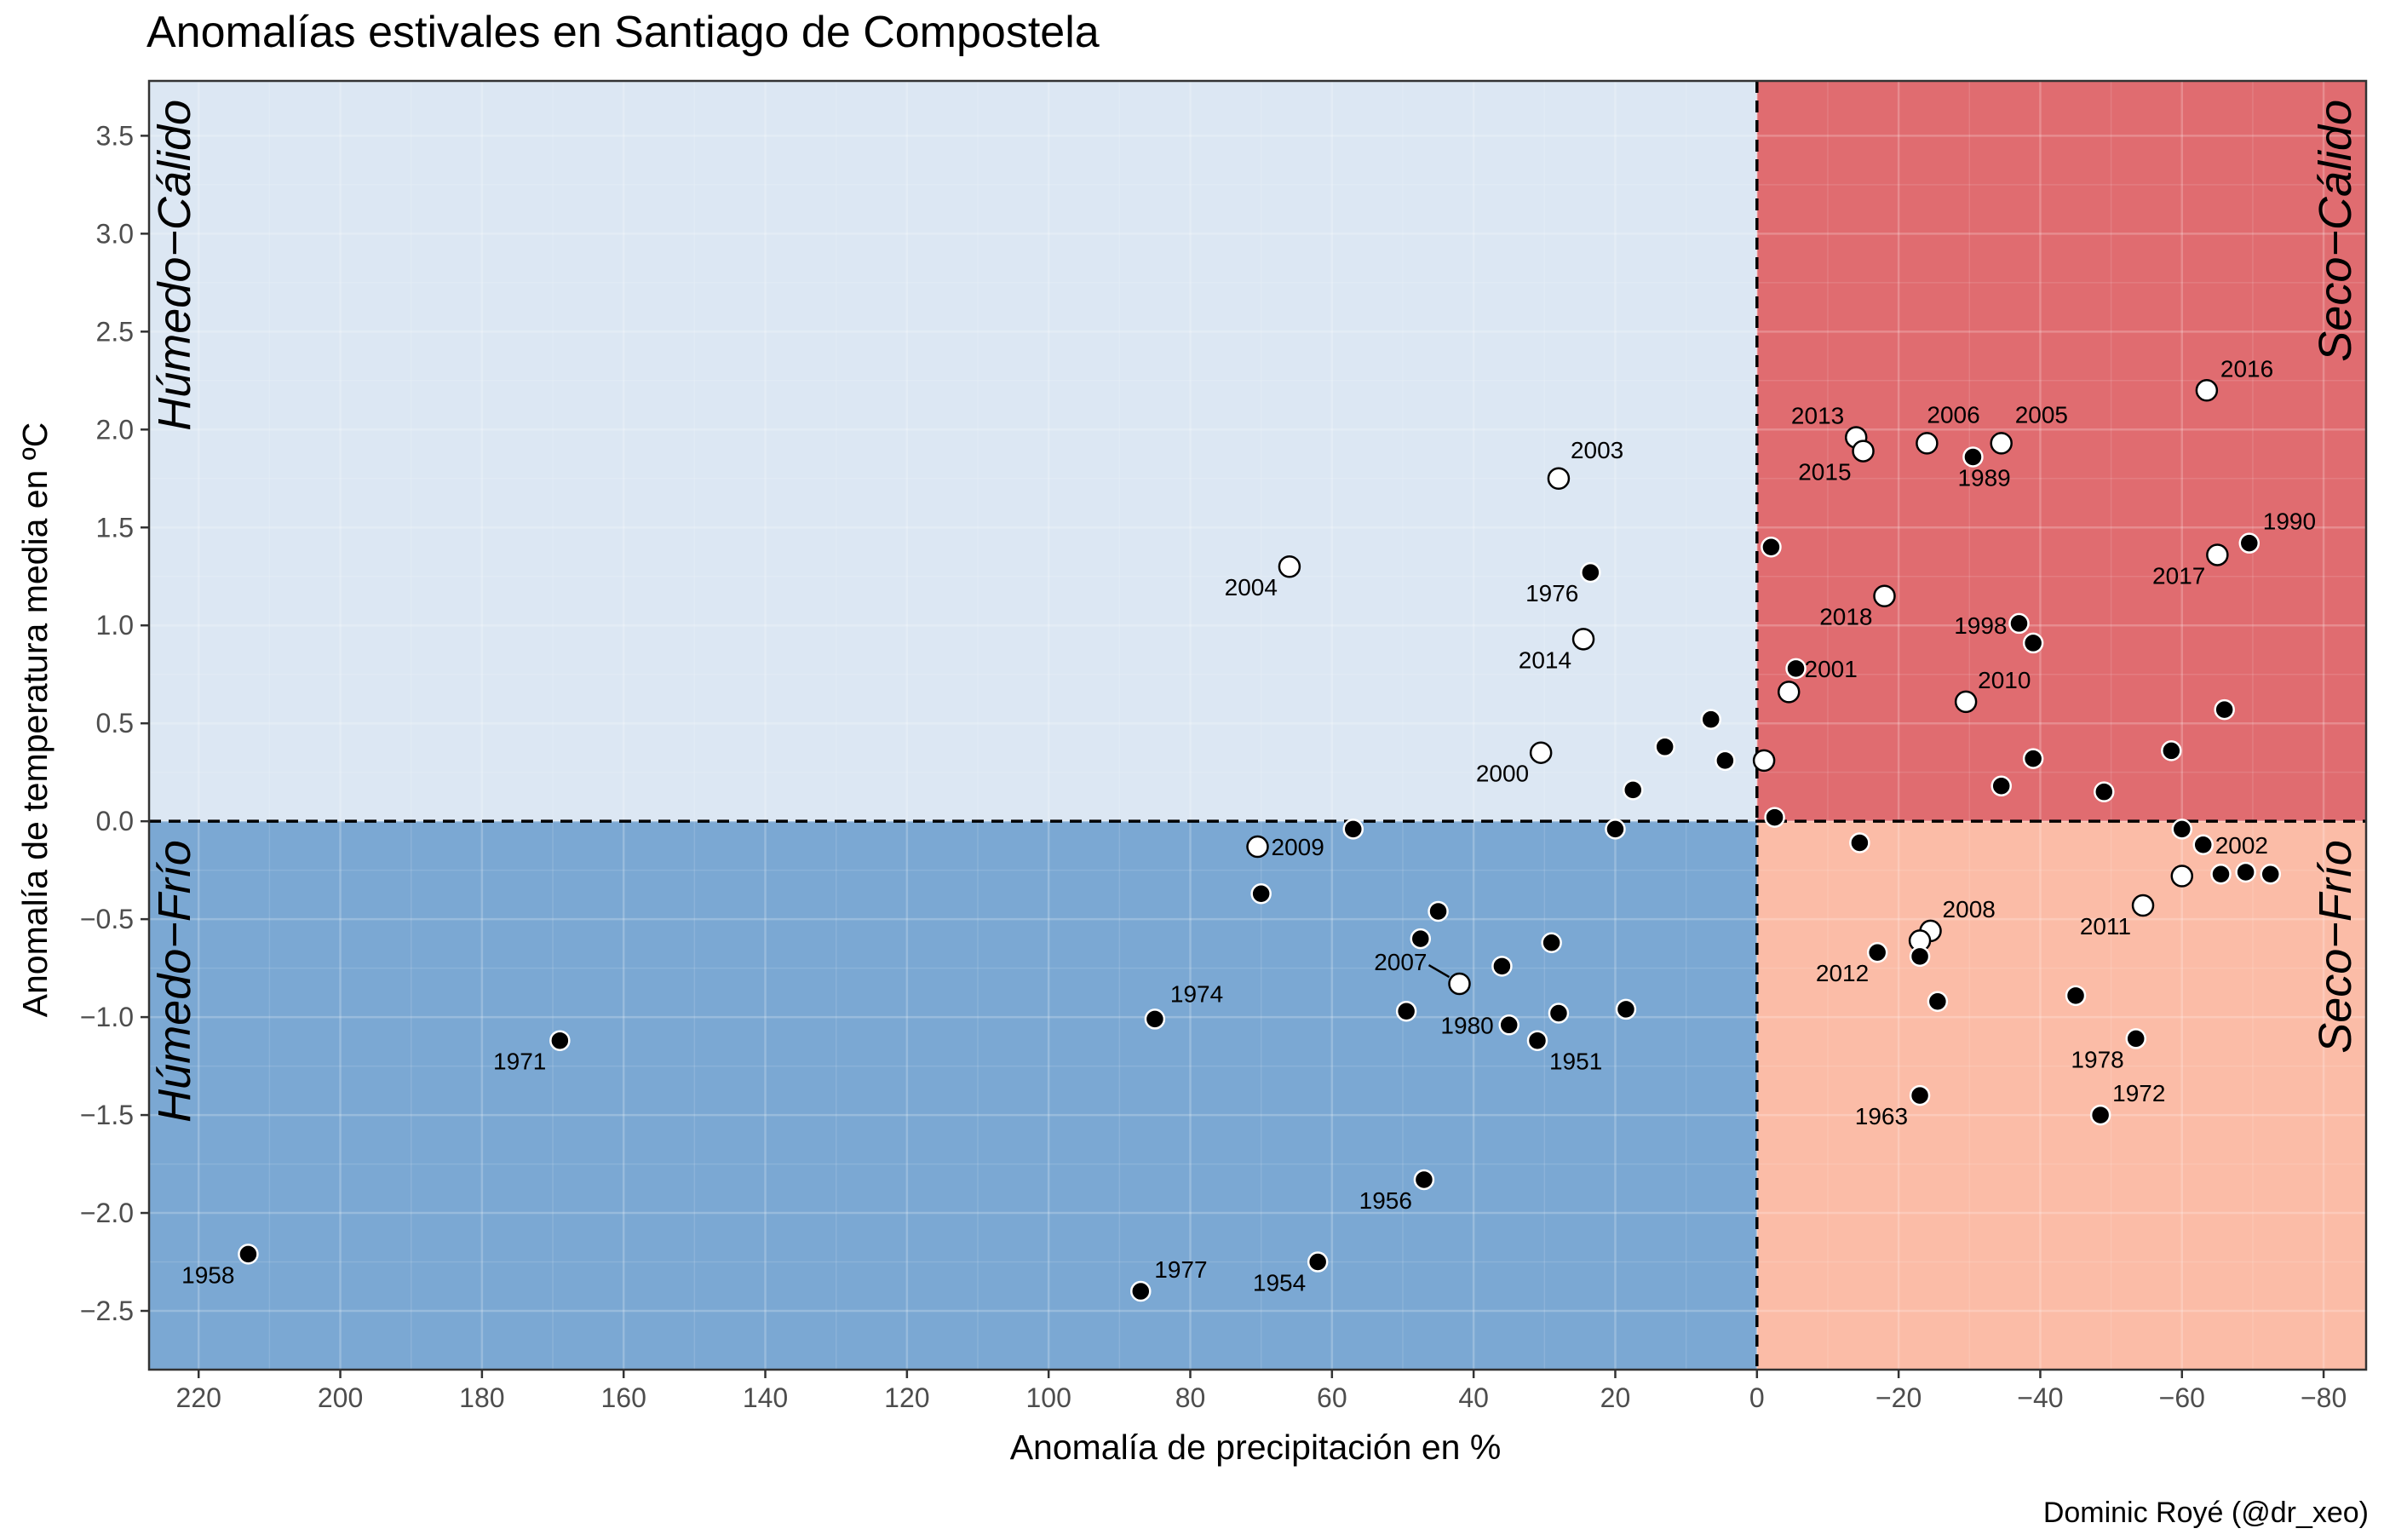 Image resolution: width=2384 pixels, height=1540 pixels. I want to click on data-point-1954, so click(1318, 1262).